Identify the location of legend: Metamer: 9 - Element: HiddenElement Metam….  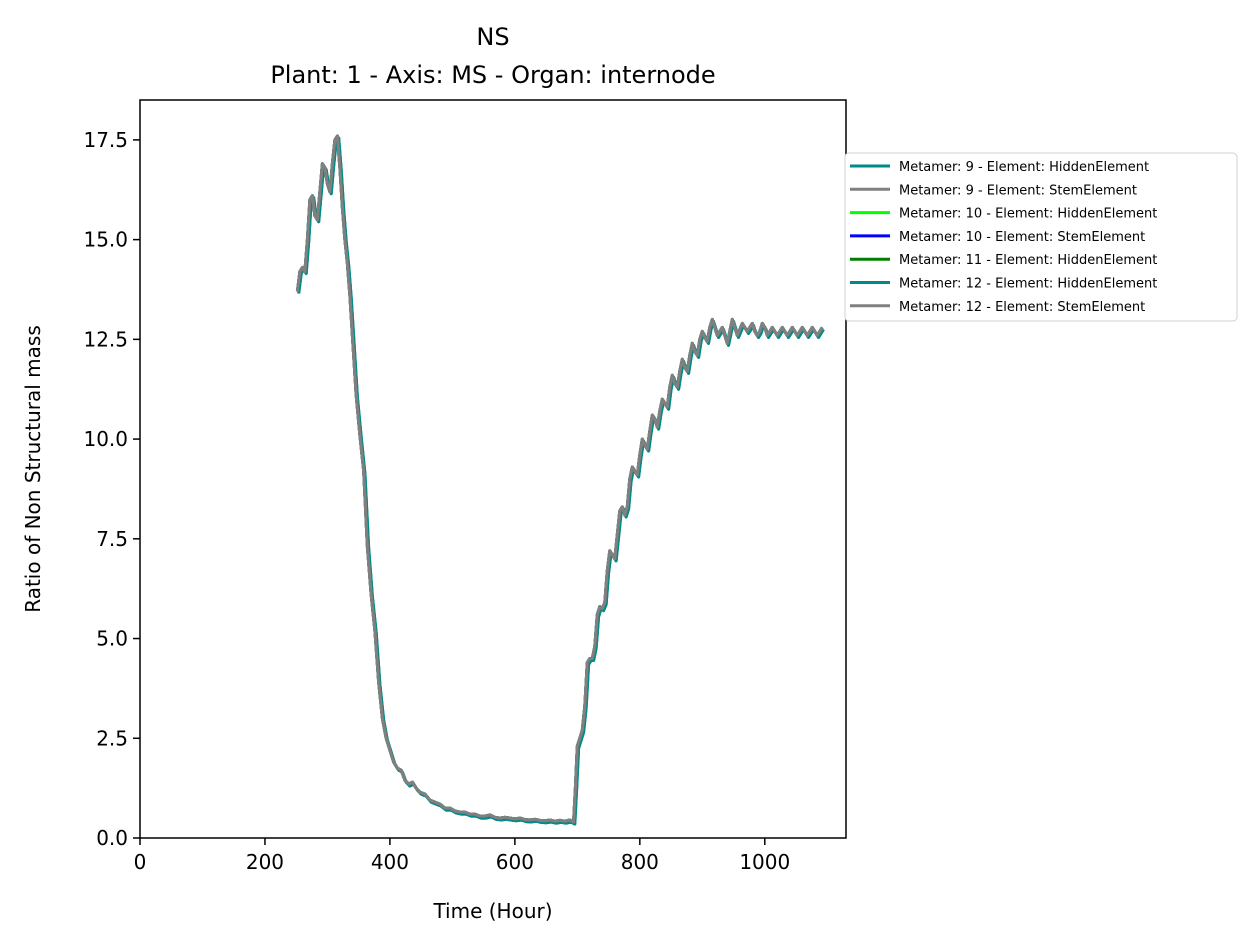
(1041, 237).